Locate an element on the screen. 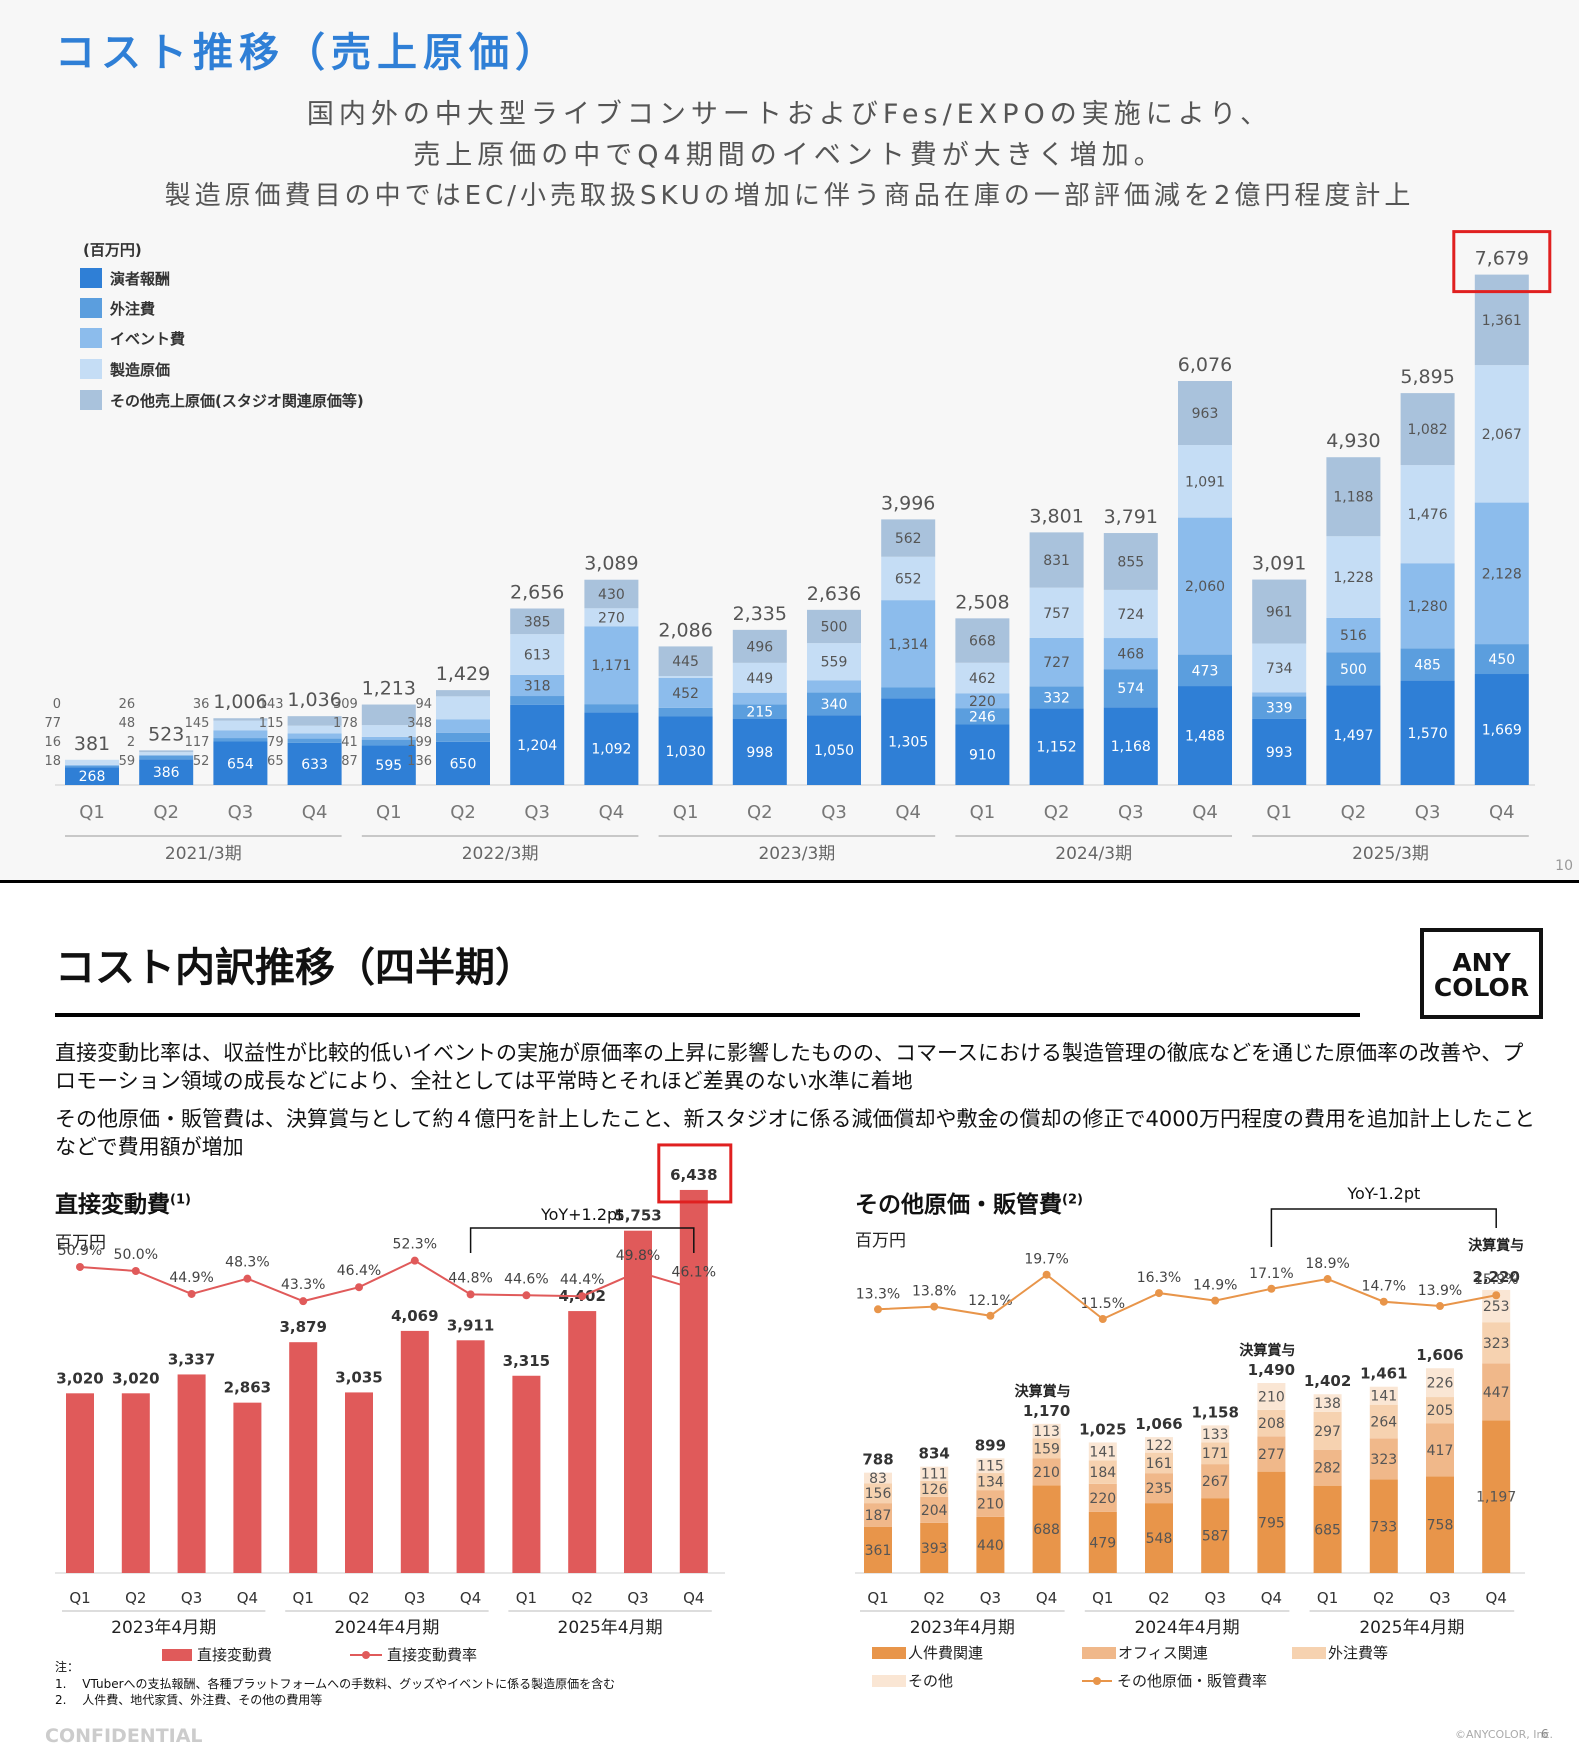 This screenshot has height=1760, width=1579. bar-total-label: 1,606 is located at coordinates (1439, 1355).